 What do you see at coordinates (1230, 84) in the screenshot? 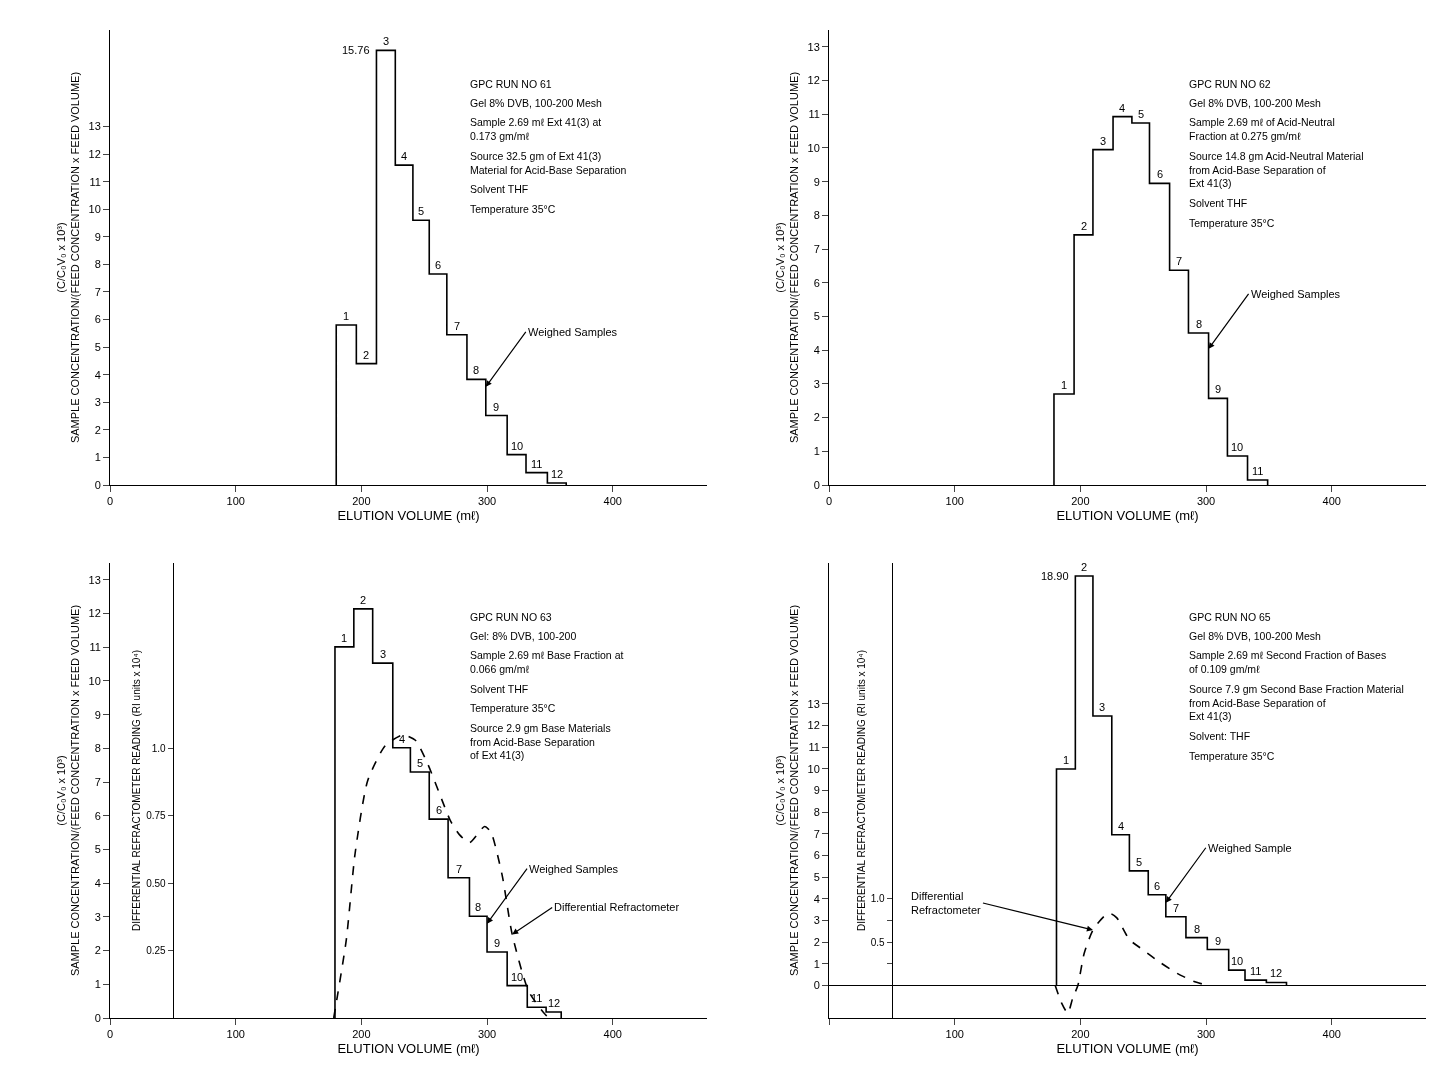
I see `annotation: GPC RUN NO 62` at bounding box center [1230, 84].